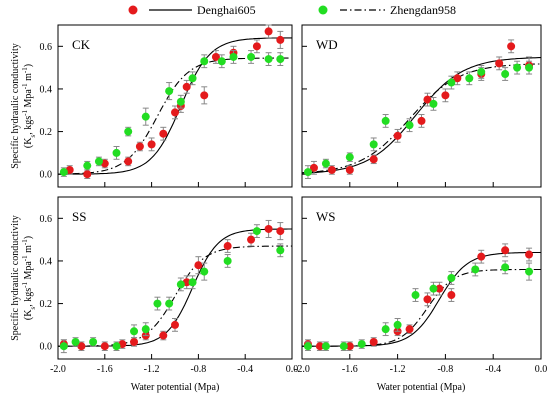  I want to click on y-axis-title-part: , kgs, so click(28, 297).